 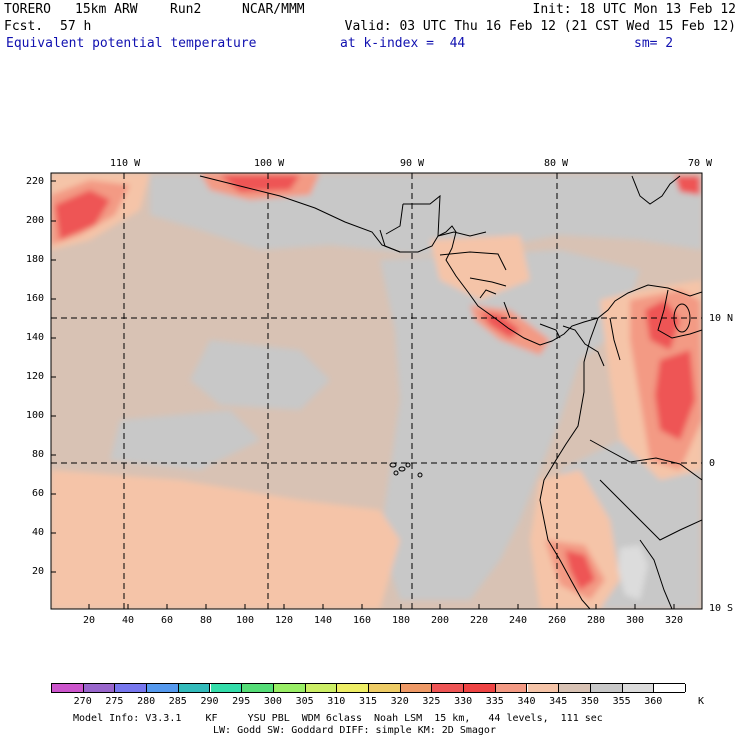 I want to click on left-tick-label: 160, so click(x=35, y=298).